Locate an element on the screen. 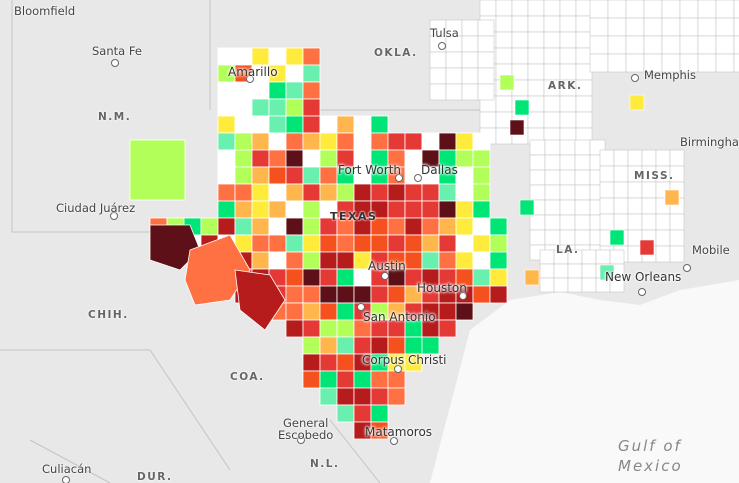  city-marker-san-antonio is located at coordinates (361, 307).